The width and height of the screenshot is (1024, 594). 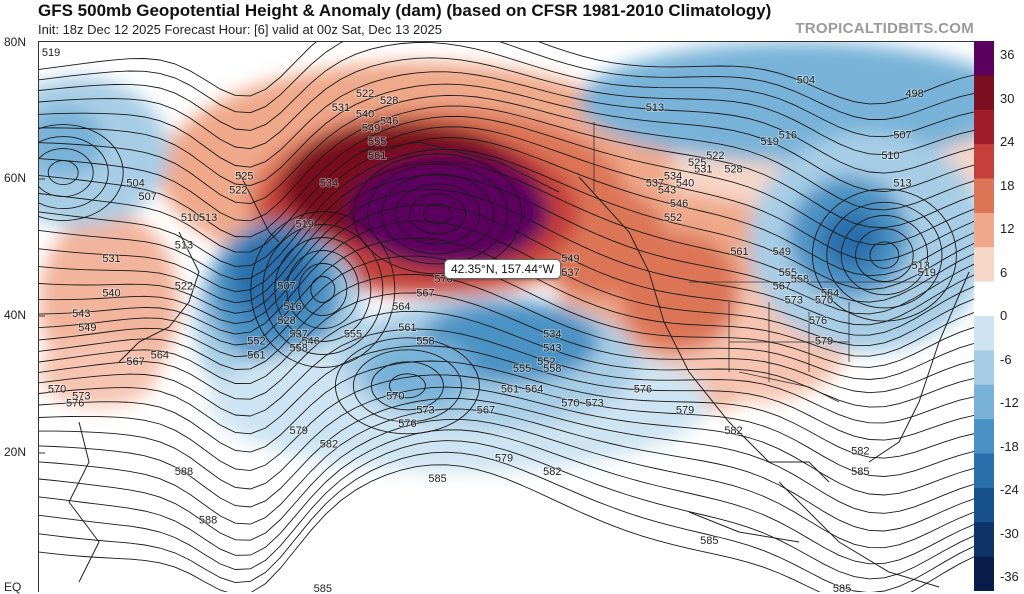 What do you see at coordinates (1007, 141) in the screenshot?
I see `colorbar-label: 24` at bounding box center [1007, 141].